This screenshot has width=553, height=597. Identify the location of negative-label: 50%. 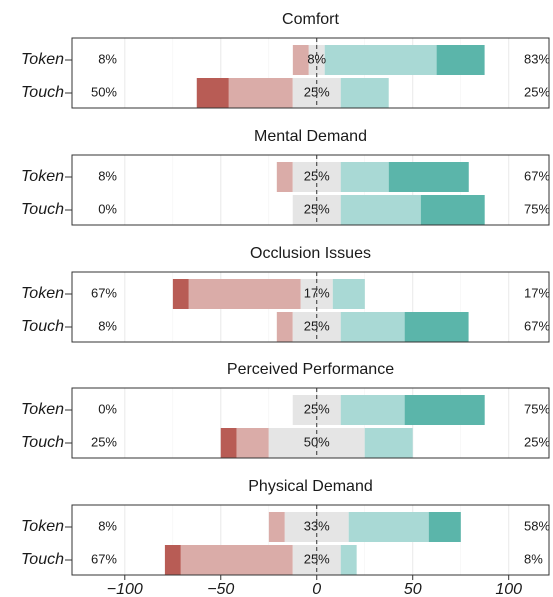
(104, 91).